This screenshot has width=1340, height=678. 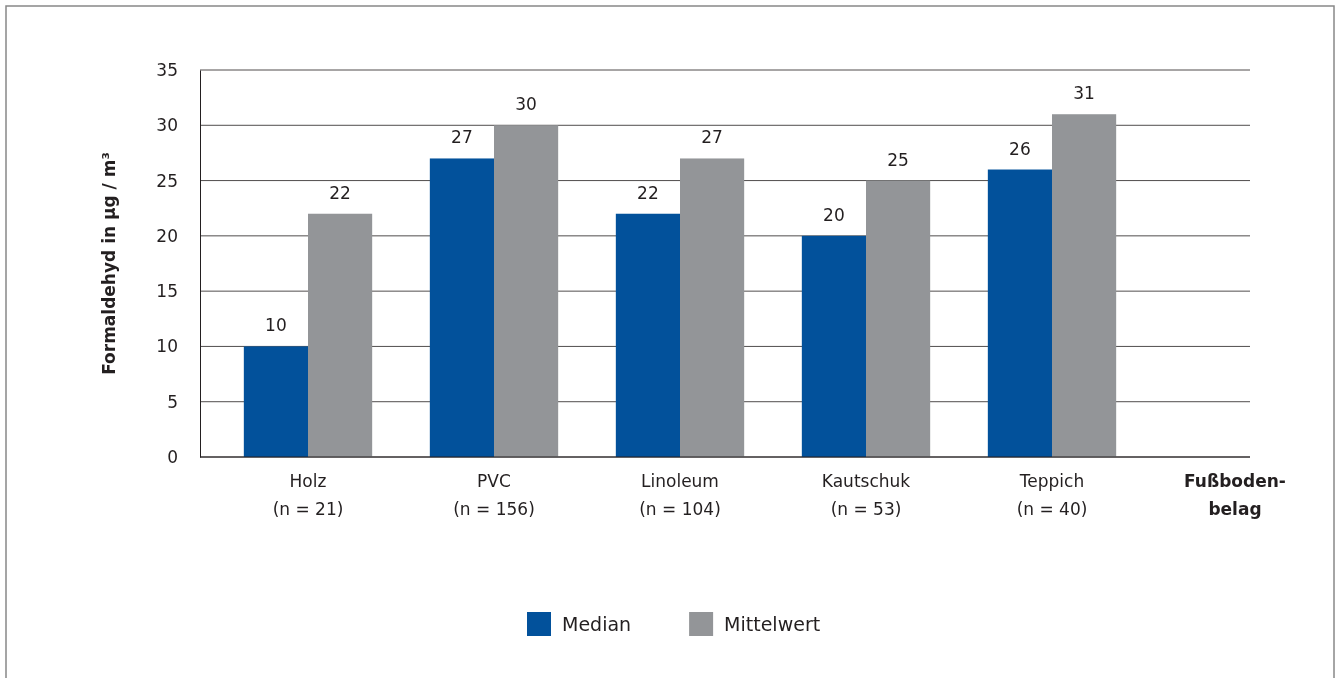 What do you see at coordinates (1084, 93) in the screenshot?
I see `data-label: 31` at bounding box center [1084, 93].